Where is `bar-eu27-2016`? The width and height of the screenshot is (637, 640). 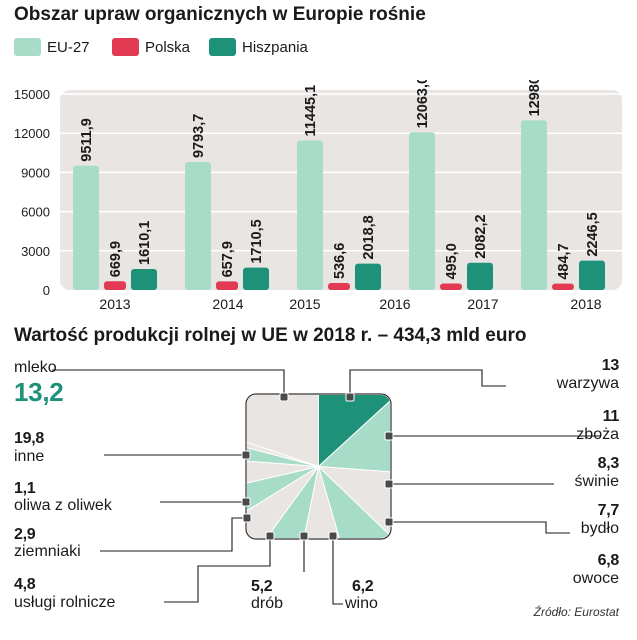 bar-eu27-2016 is located at coordinates (422, 211).